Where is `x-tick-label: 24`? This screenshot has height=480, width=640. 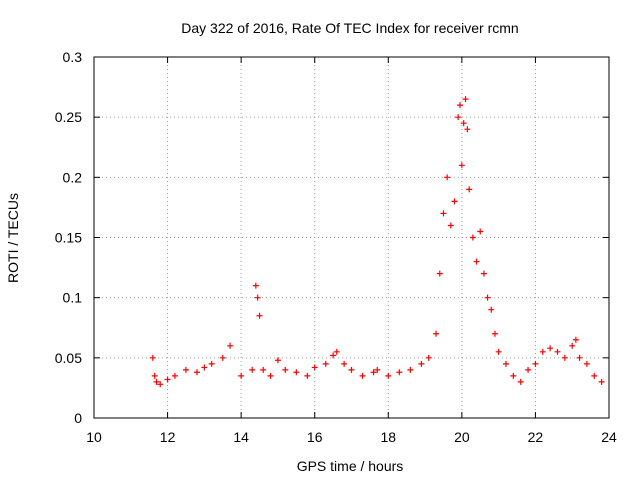 x-tick-label: 24 is located at coordinates (609, 437).